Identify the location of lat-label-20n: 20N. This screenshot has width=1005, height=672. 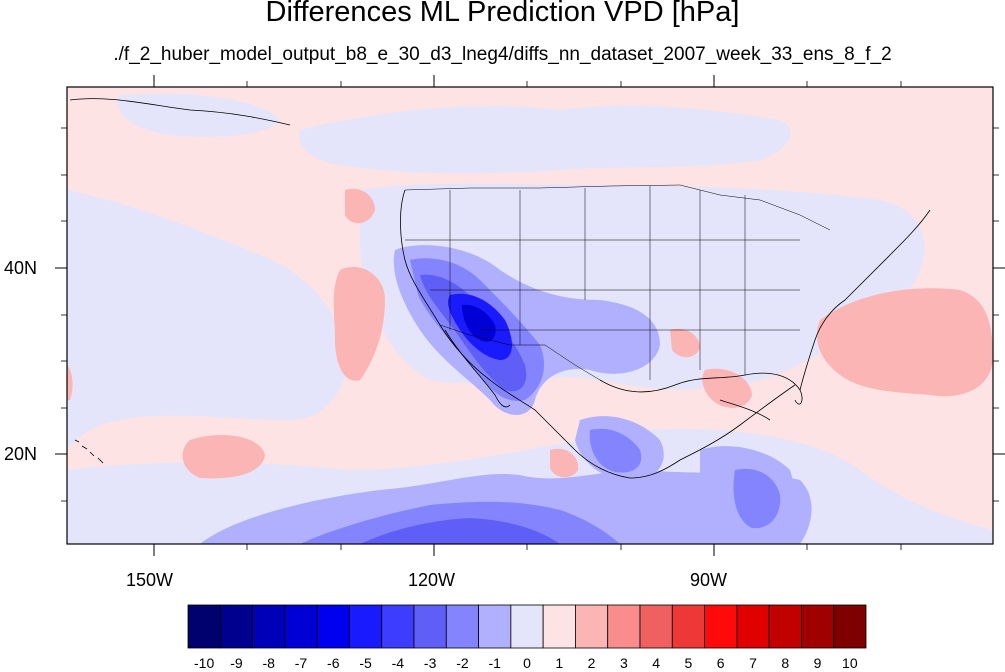
(21, 454).